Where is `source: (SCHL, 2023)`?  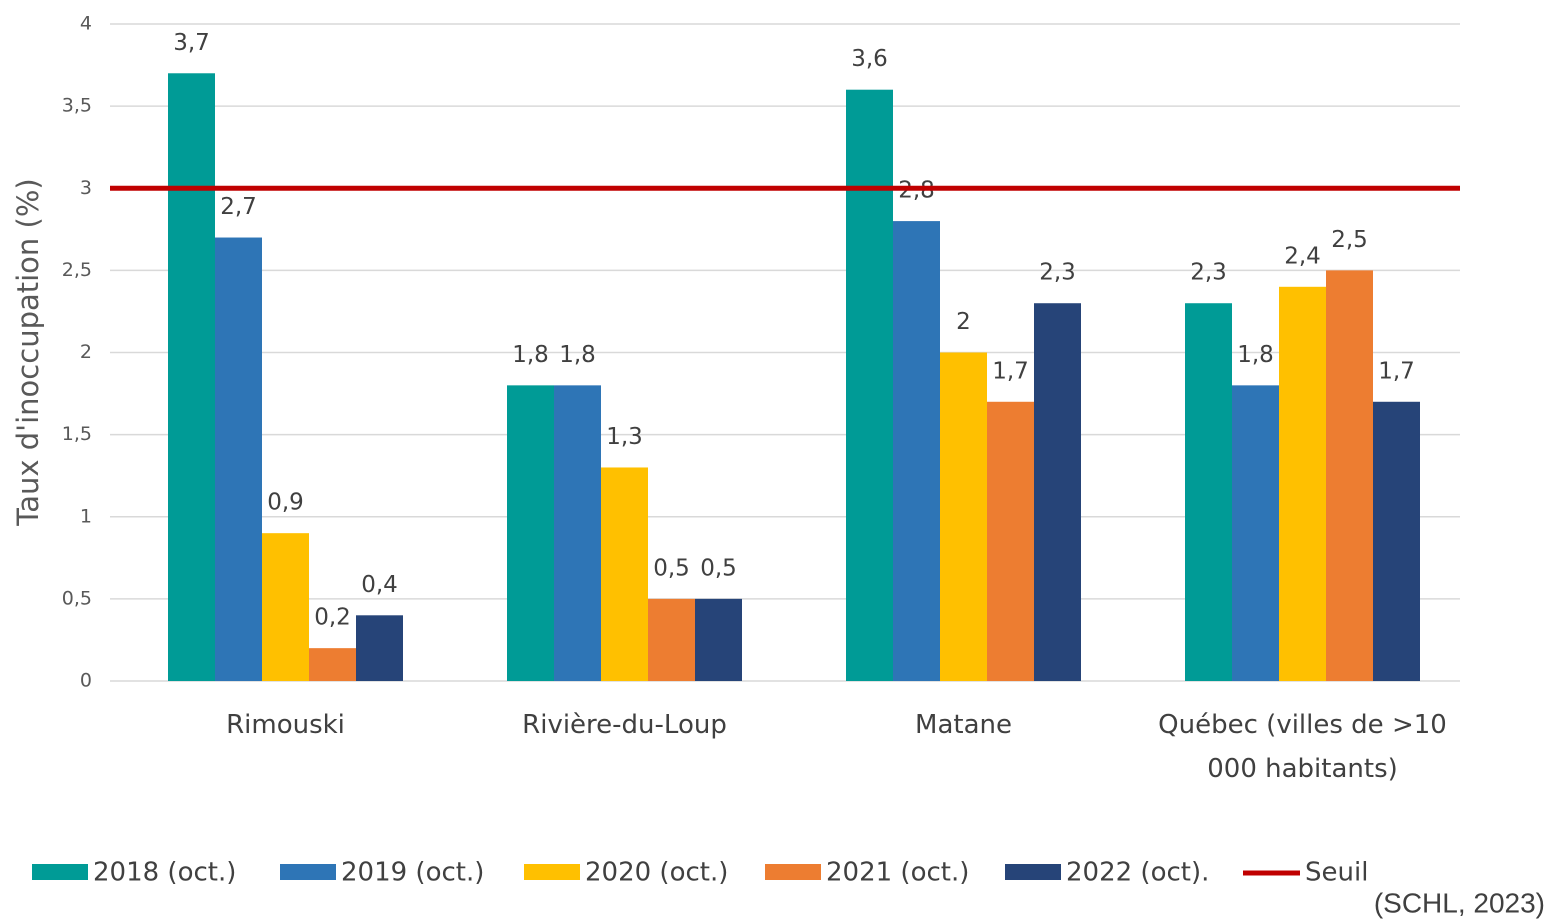 source: (SCHL, 2023) is located at coordinates (1459, 902).